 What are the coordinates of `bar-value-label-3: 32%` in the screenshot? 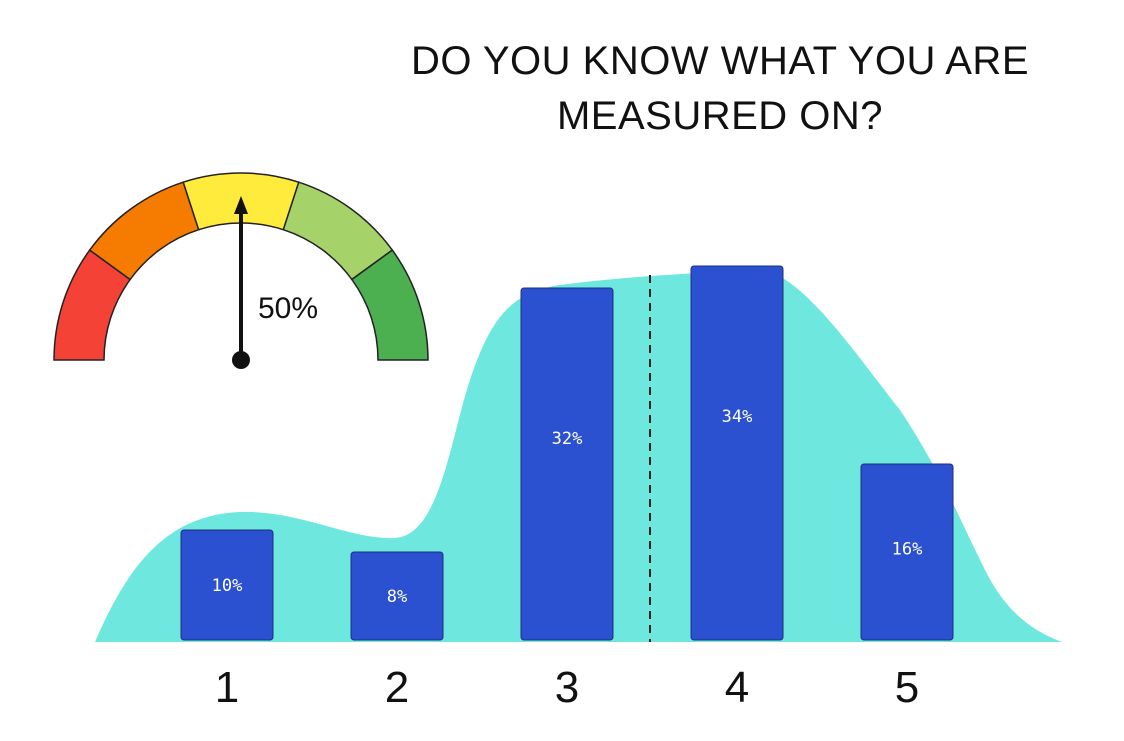 It's located at (567, 439).